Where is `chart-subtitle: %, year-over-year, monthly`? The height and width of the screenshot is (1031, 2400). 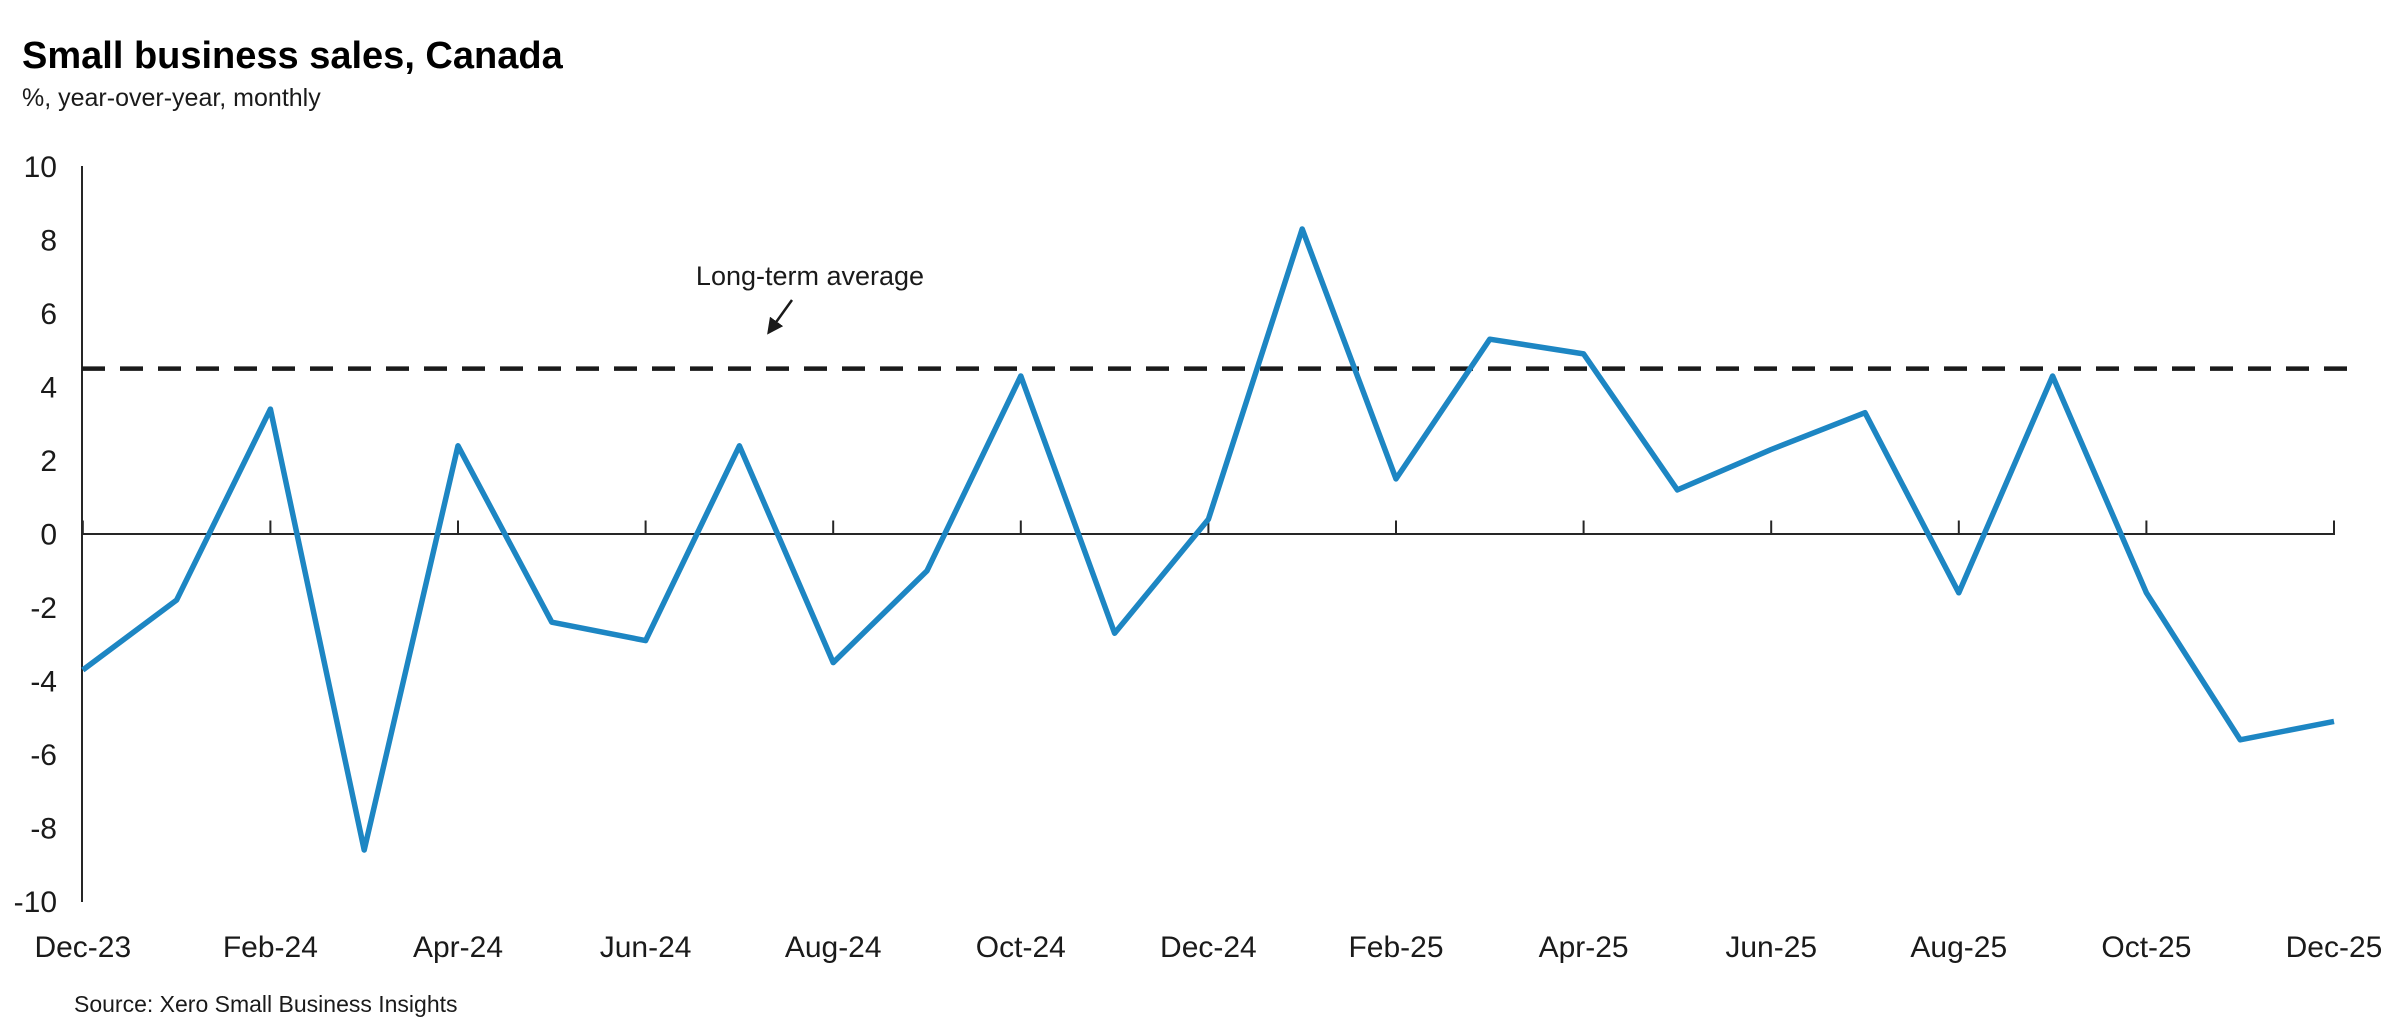 chart-subtitle: %, year-over-year, monthly is located at coordinates (171, 98).